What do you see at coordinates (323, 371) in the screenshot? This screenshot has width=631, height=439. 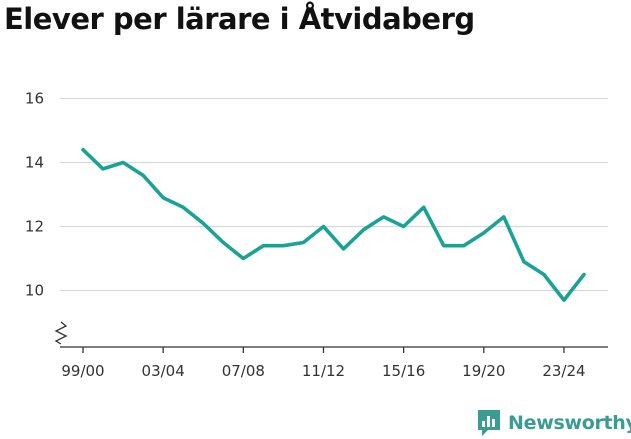 I see `x-tick-label: 11/12` at bounding box center [323, 371].